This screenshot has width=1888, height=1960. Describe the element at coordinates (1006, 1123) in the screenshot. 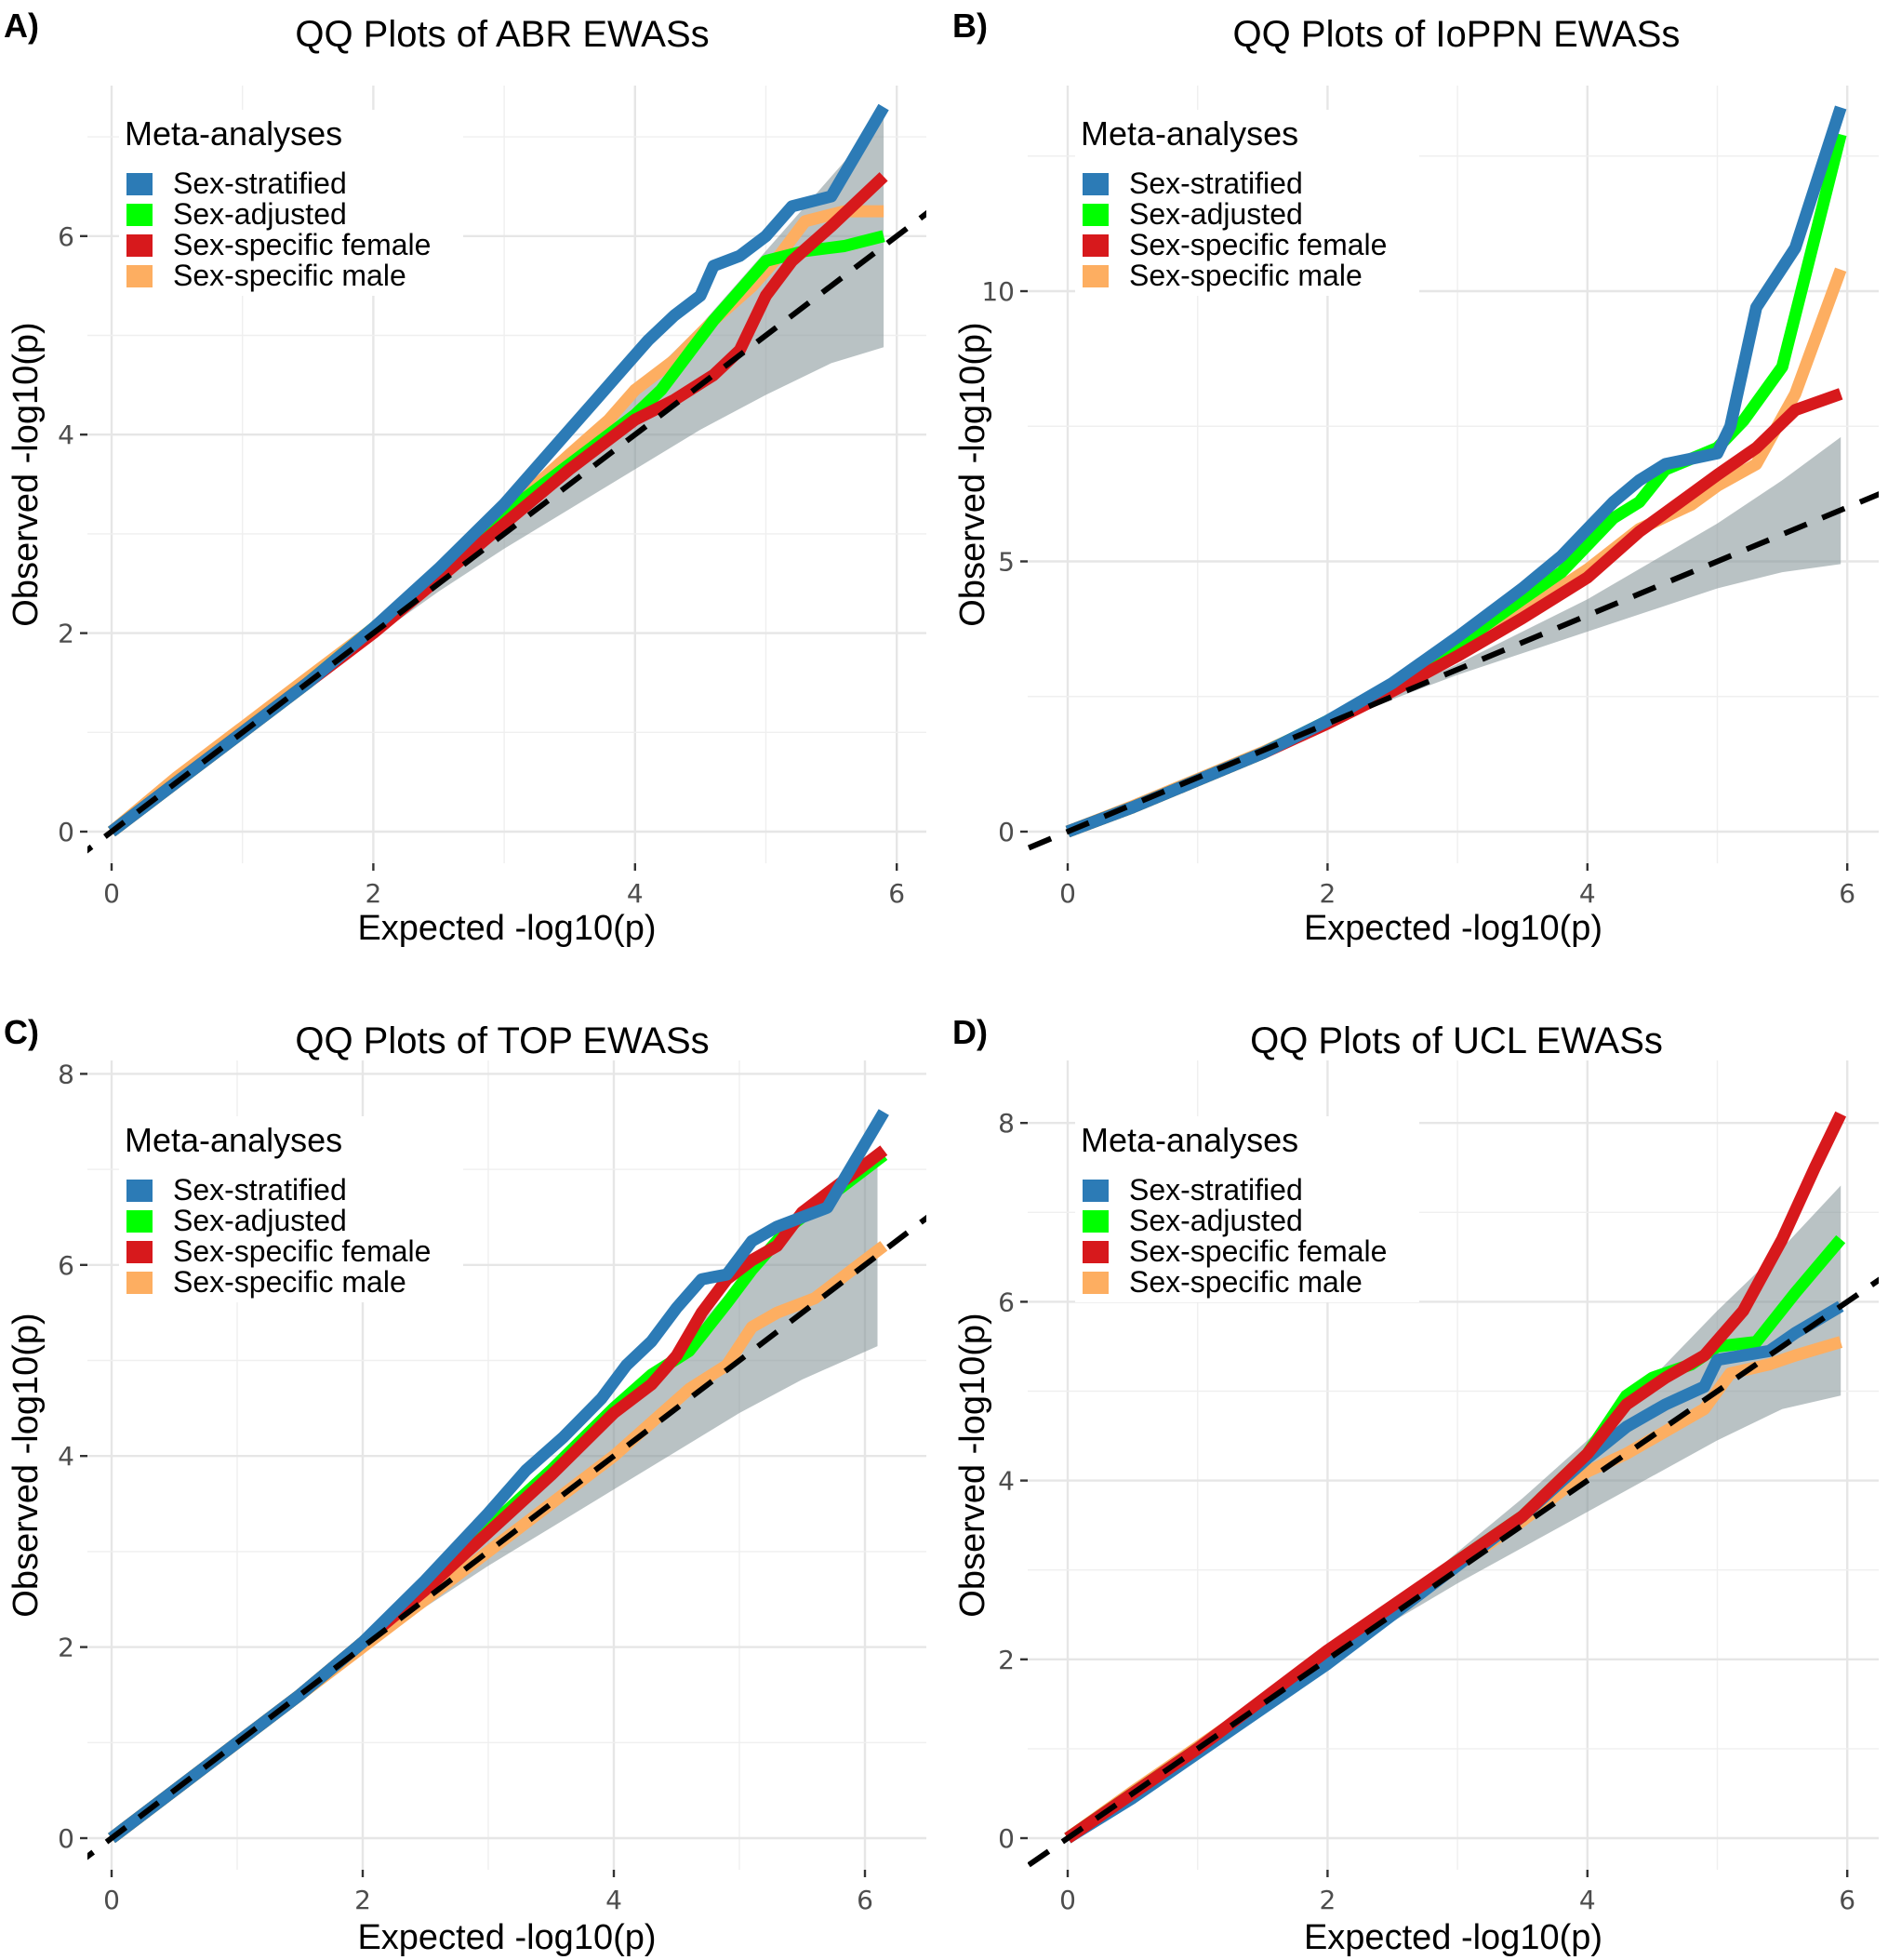

I see `y-tick-label: 8` at that location.